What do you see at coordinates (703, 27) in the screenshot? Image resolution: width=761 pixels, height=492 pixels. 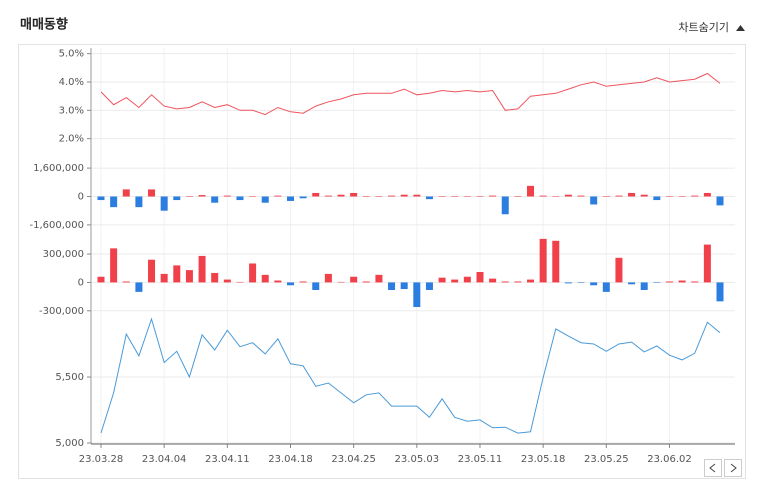 I see `toggle-button: 차트숨기기` at bounding box center [703, 27].